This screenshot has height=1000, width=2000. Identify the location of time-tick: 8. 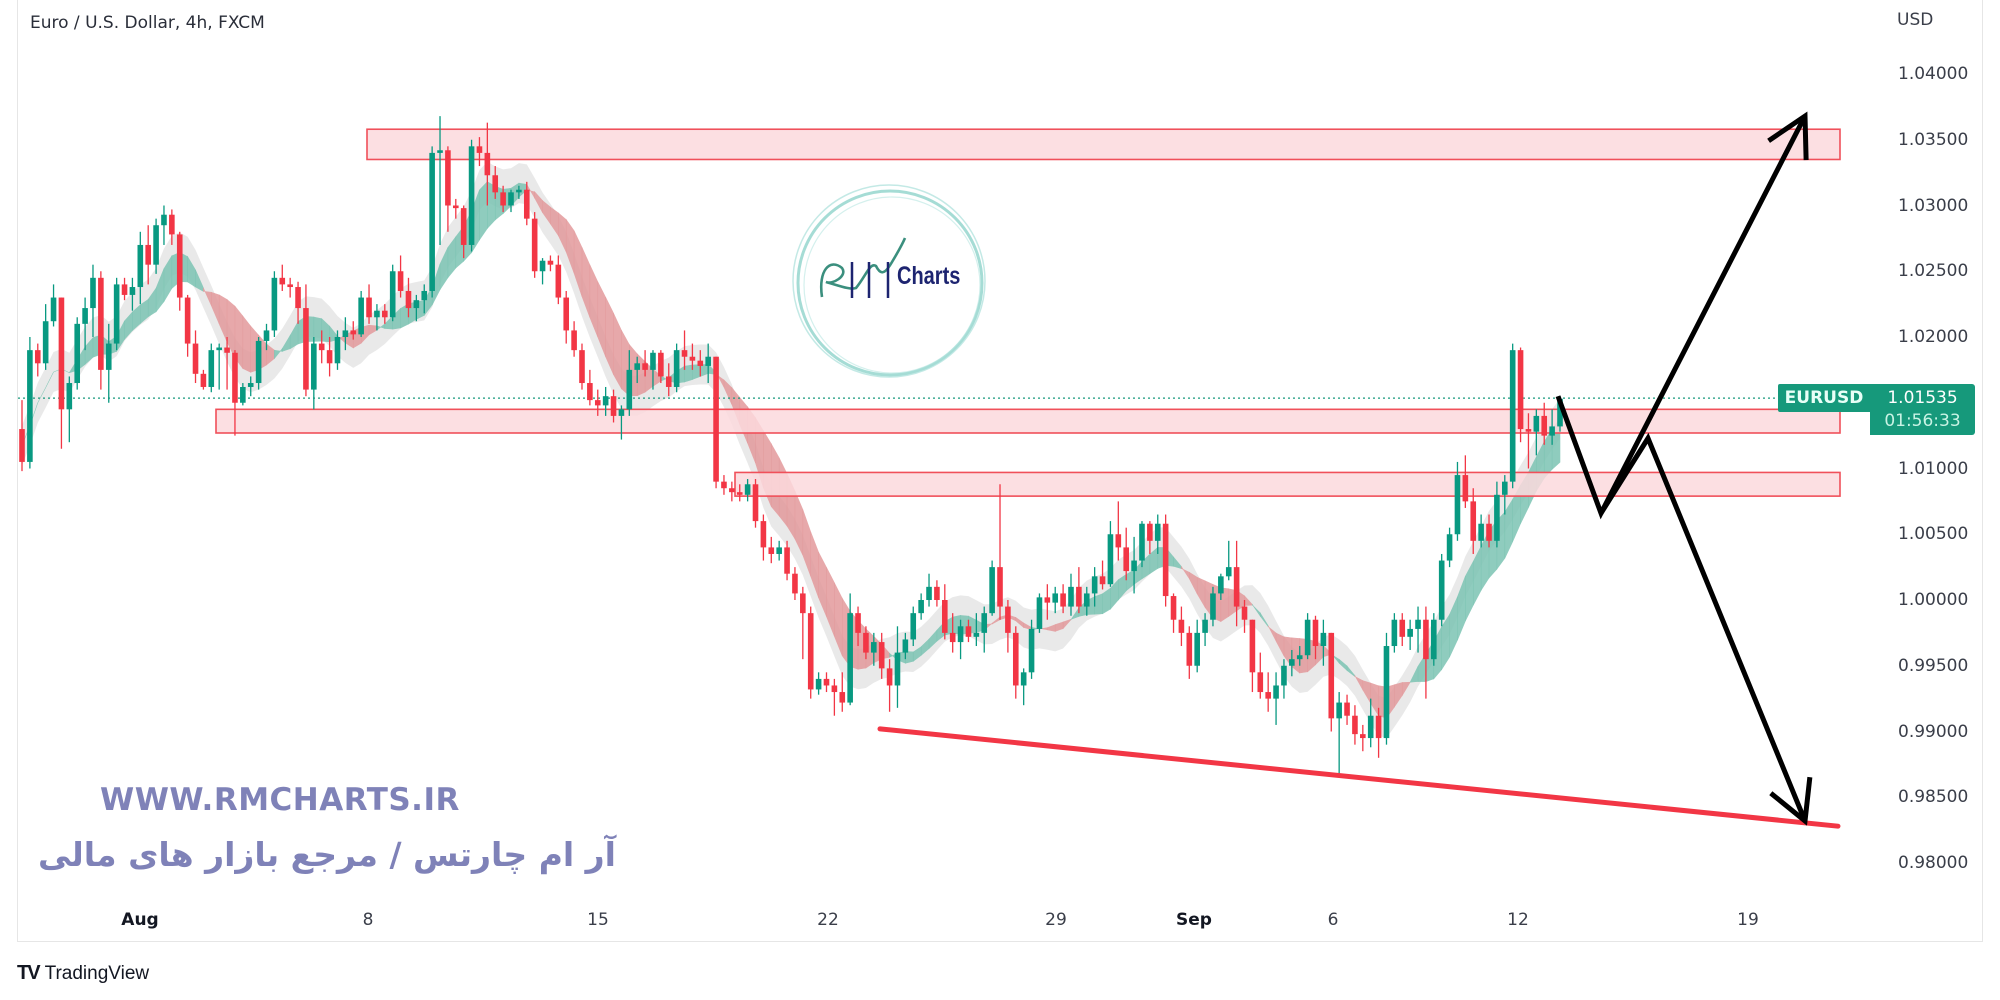
(368, 920).